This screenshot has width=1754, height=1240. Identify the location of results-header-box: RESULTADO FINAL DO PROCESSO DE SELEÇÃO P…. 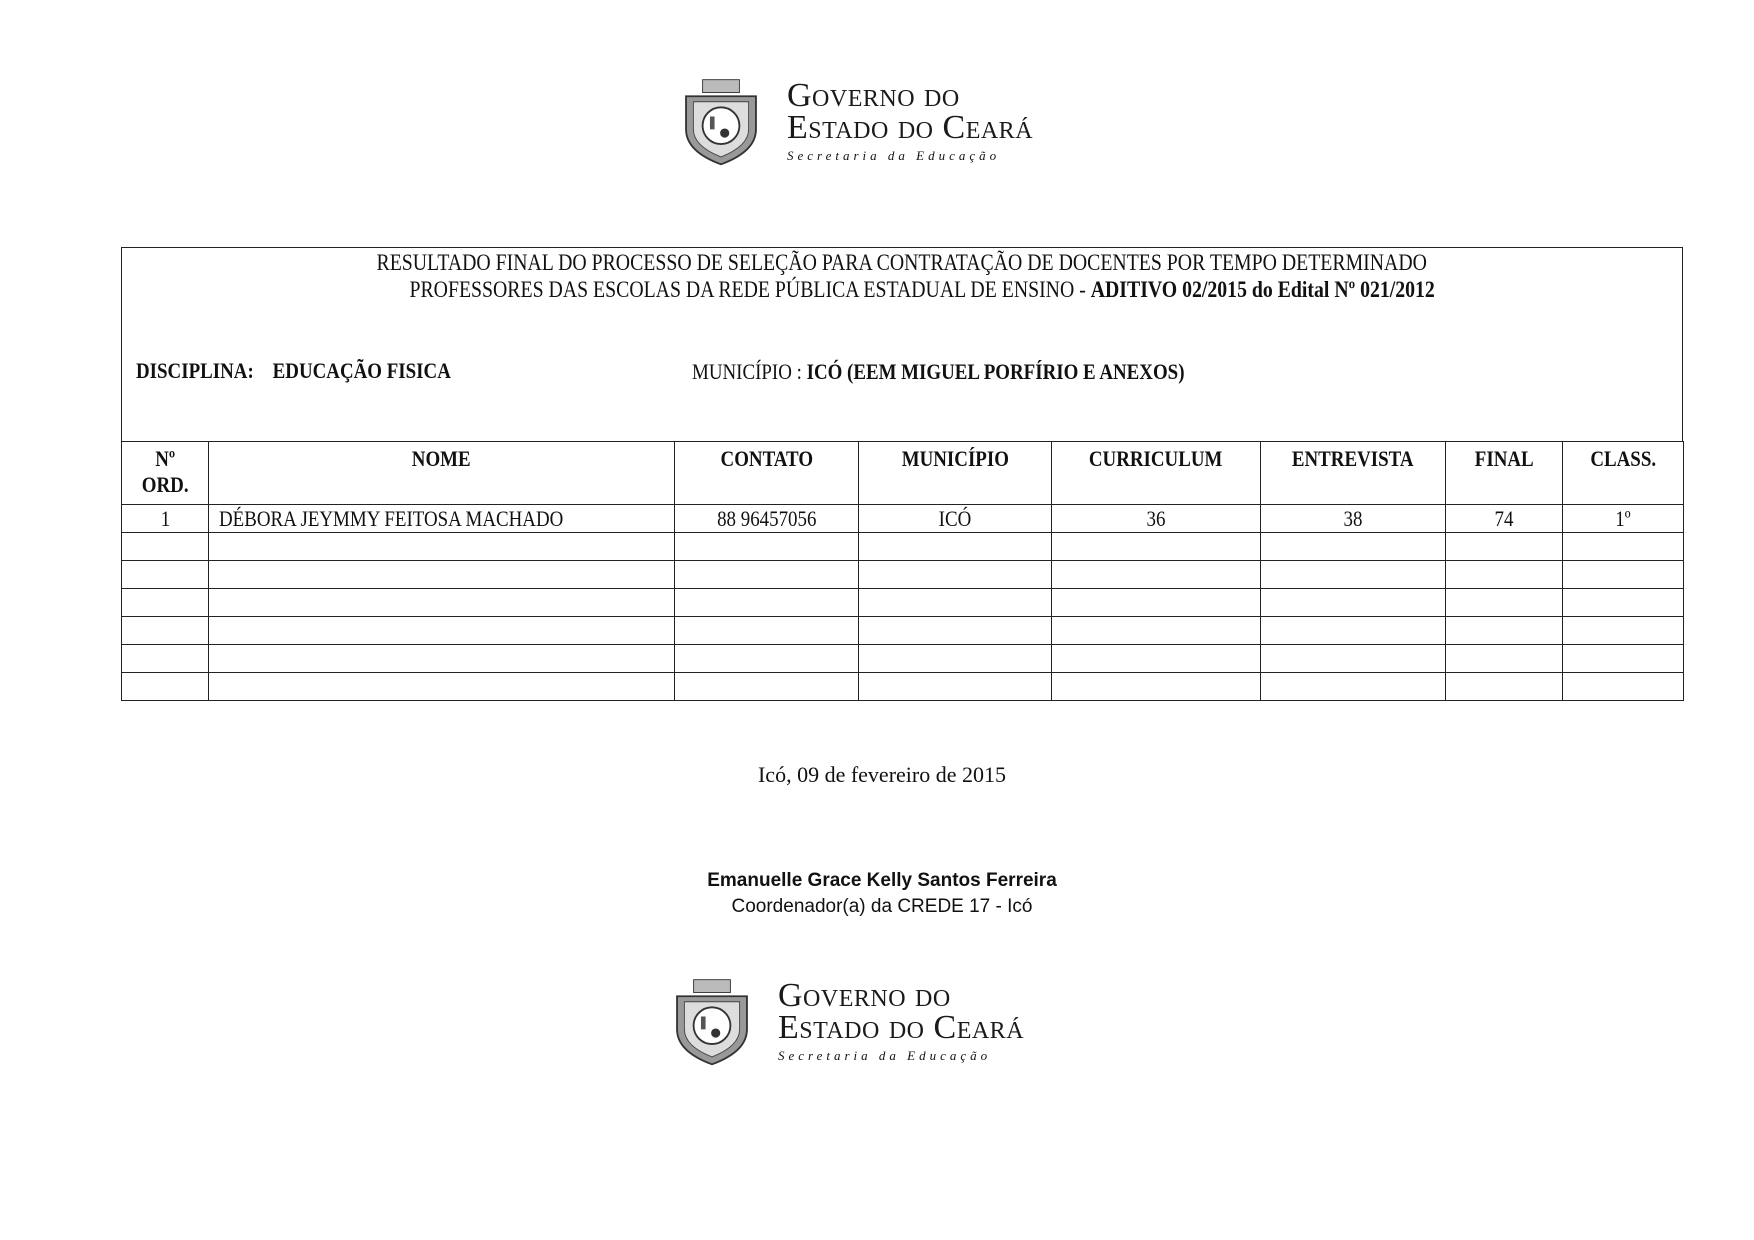
(902, 344).